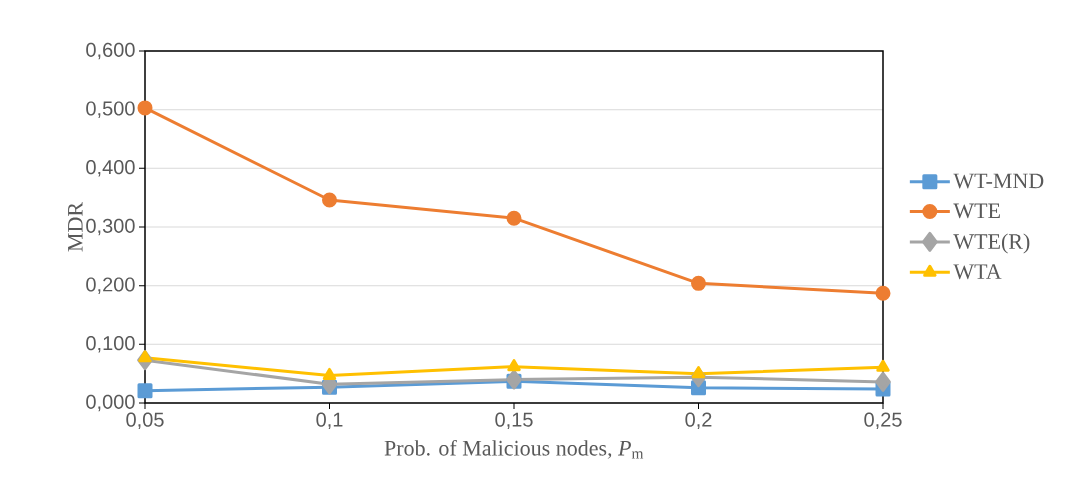  I want to click on x-tick-label: 0,05, so click(145, 421).